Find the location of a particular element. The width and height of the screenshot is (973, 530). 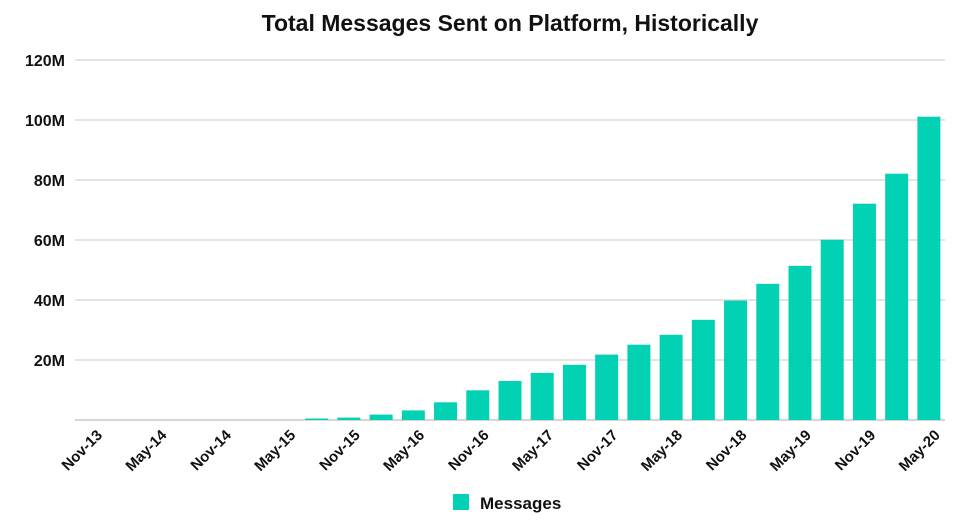

y-tick-label: 120M is located at coordinates (45, 61).